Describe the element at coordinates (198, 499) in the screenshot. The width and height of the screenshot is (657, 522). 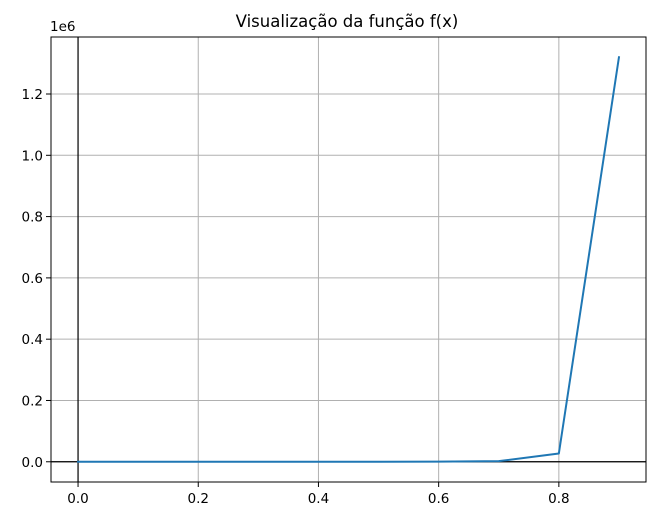
I see `x-tick-label: 0.2` at that location.